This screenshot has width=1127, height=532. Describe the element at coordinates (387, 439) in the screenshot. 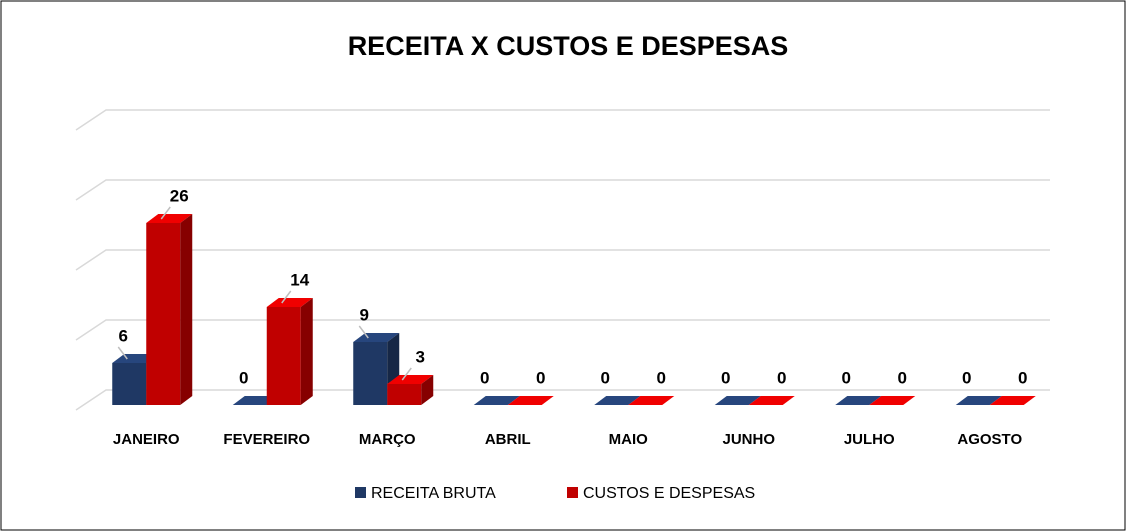

I see `x-tick-label: MARÇO` at that location.